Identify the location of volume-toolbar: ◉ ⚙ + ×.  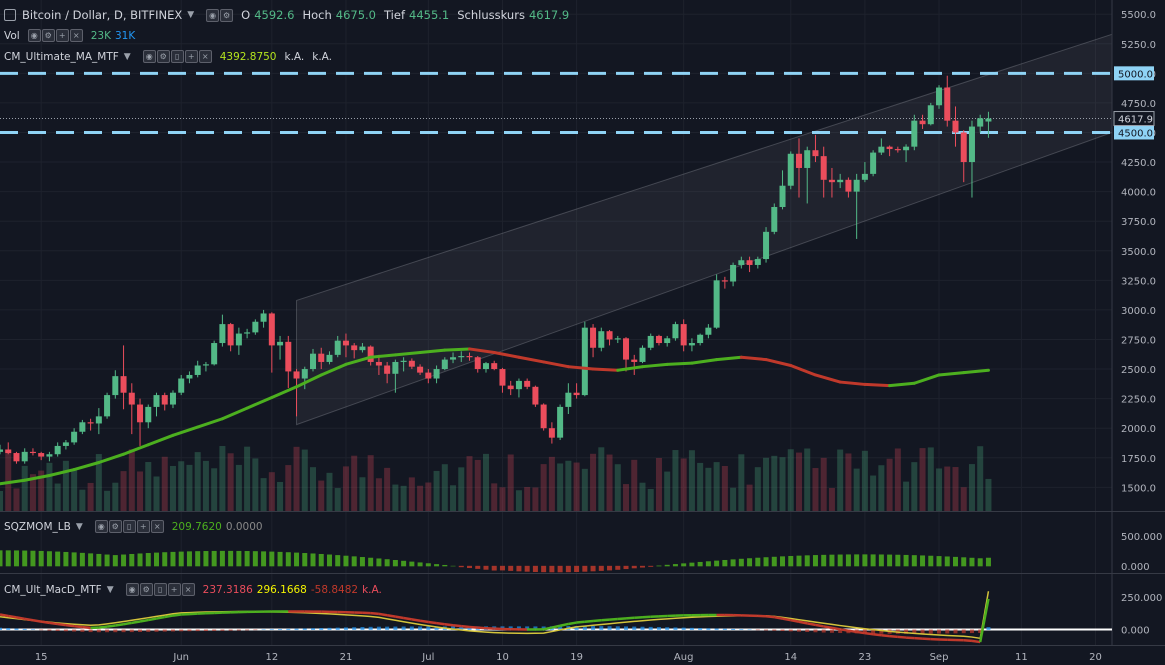
(55, 35).